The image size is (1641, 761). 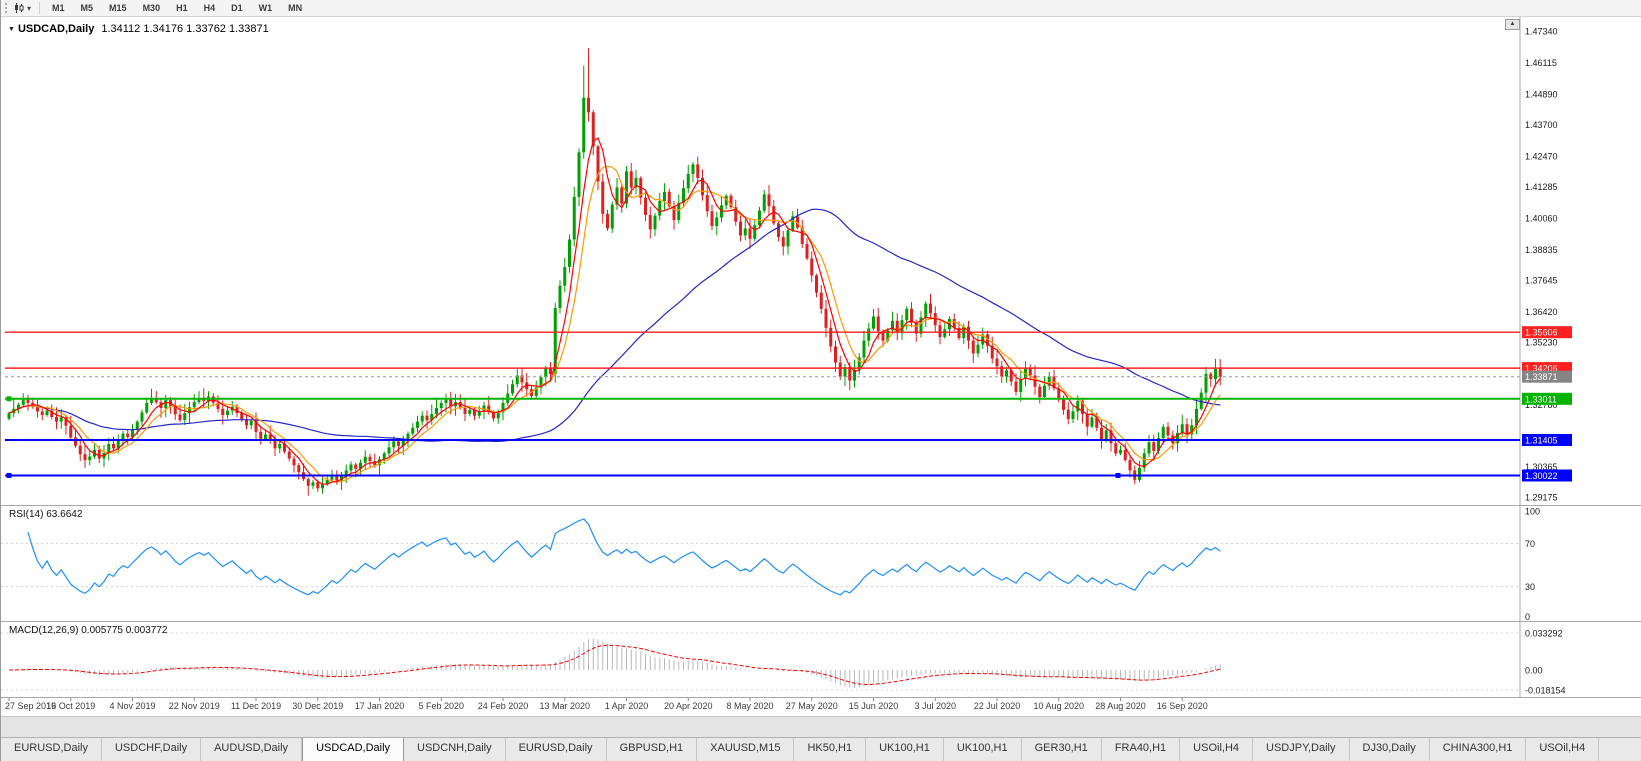 I want to click on tab-audusd-daily: AUDUSD,Daily, so click(x=252, y=749).